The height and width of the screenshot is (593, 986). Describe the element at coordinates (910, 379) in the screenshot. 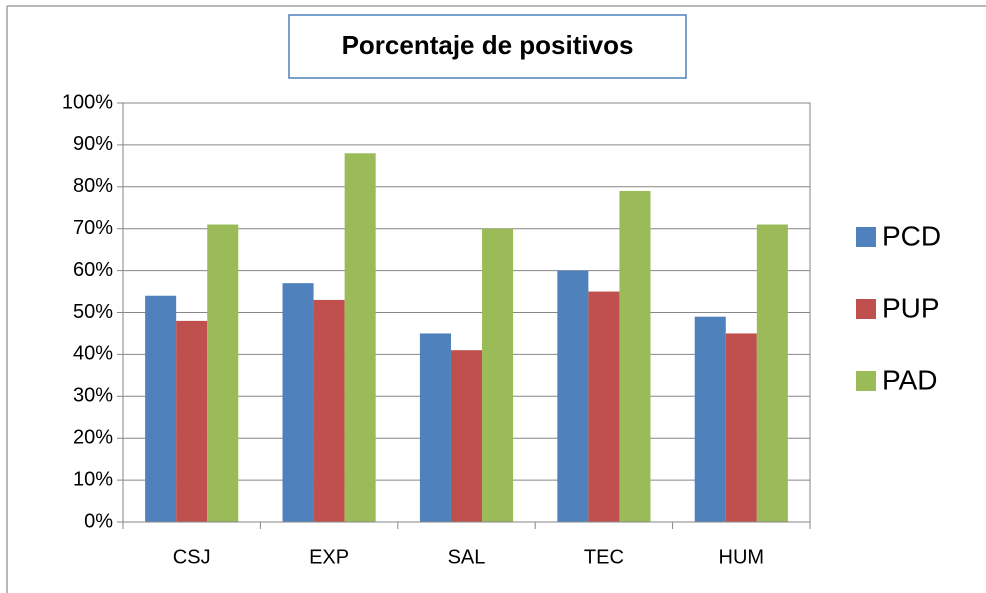

I see `legend-label: PAD` at that location.